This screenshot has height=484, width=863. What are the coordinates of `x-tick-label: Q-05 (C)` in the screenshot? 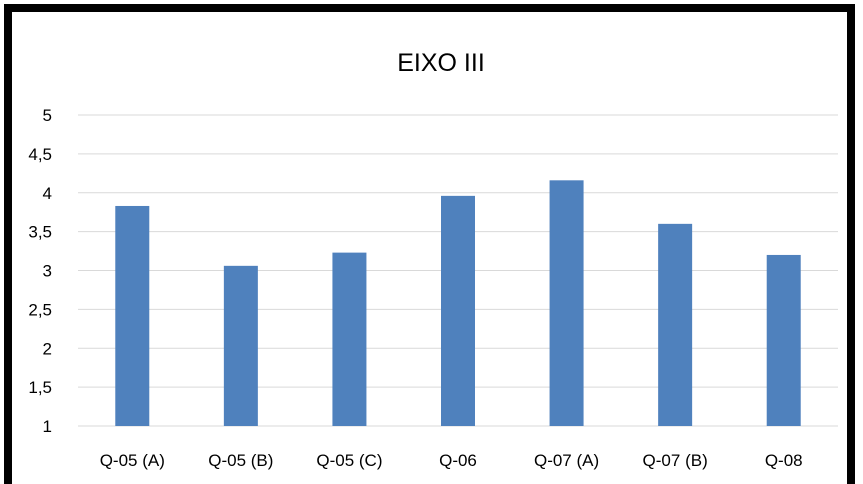 It's located at (349, 460).